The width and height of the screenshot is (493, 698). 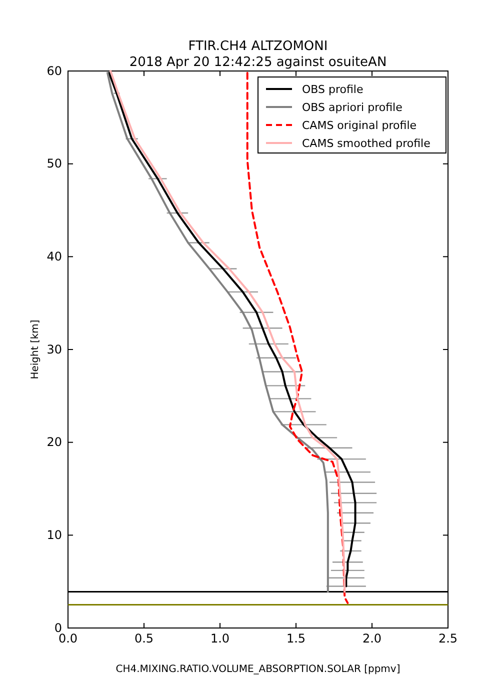 I want to click on x-tick-label: 1.5, so click(x=296, y=639).